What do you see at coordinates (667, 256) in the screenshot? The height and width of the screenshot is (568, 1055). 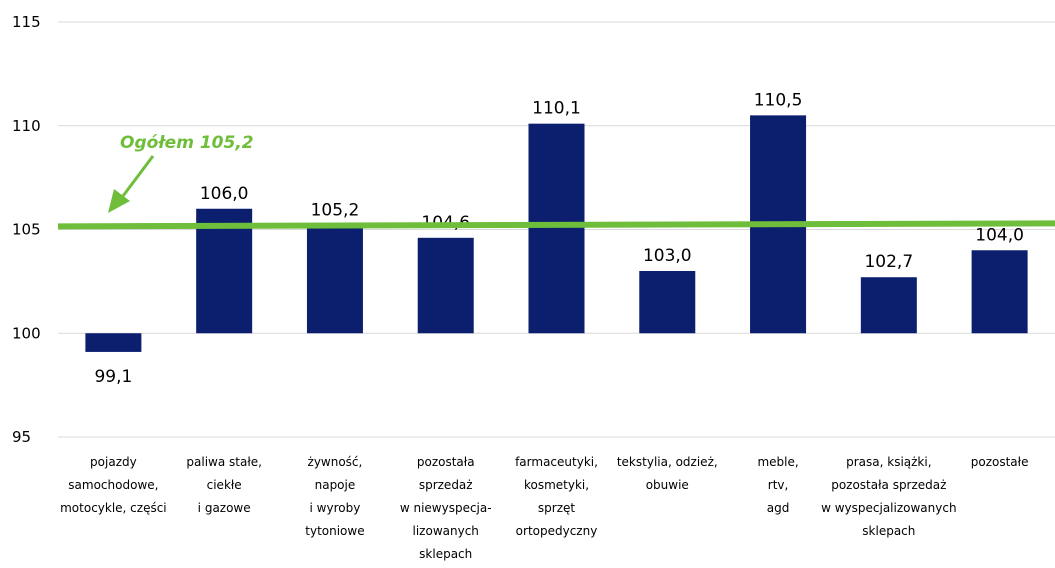 I see `data-label: 103,0` at bounding box center [667, 256].